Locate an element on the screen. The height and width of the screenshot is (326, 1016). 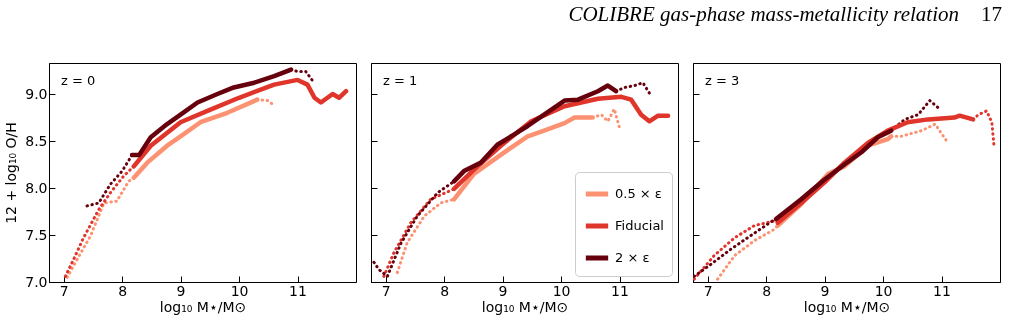
legend-label: Fiducial is located at coordinates (639, 225).